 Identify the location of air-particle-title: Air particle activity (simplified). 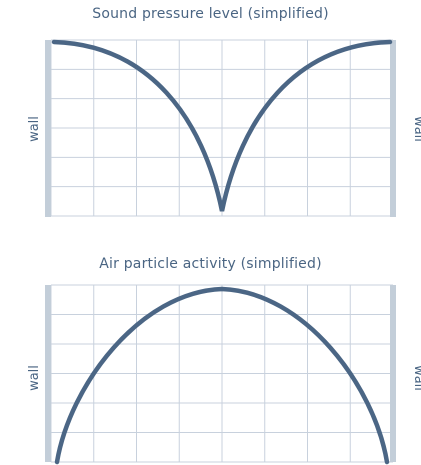
(210, 264).